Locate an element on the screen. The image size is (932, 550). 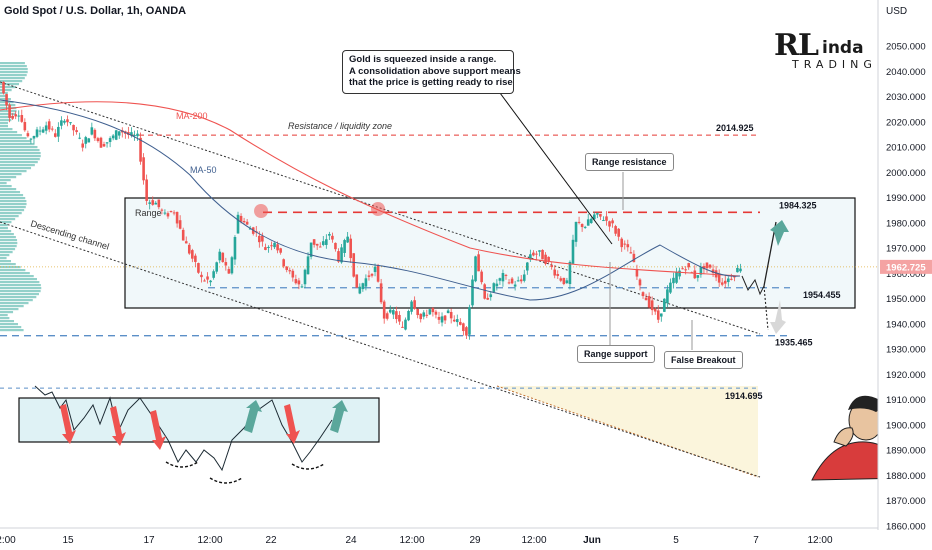
price-tick-label: 1990.000 is located at coordinates (906, 198).